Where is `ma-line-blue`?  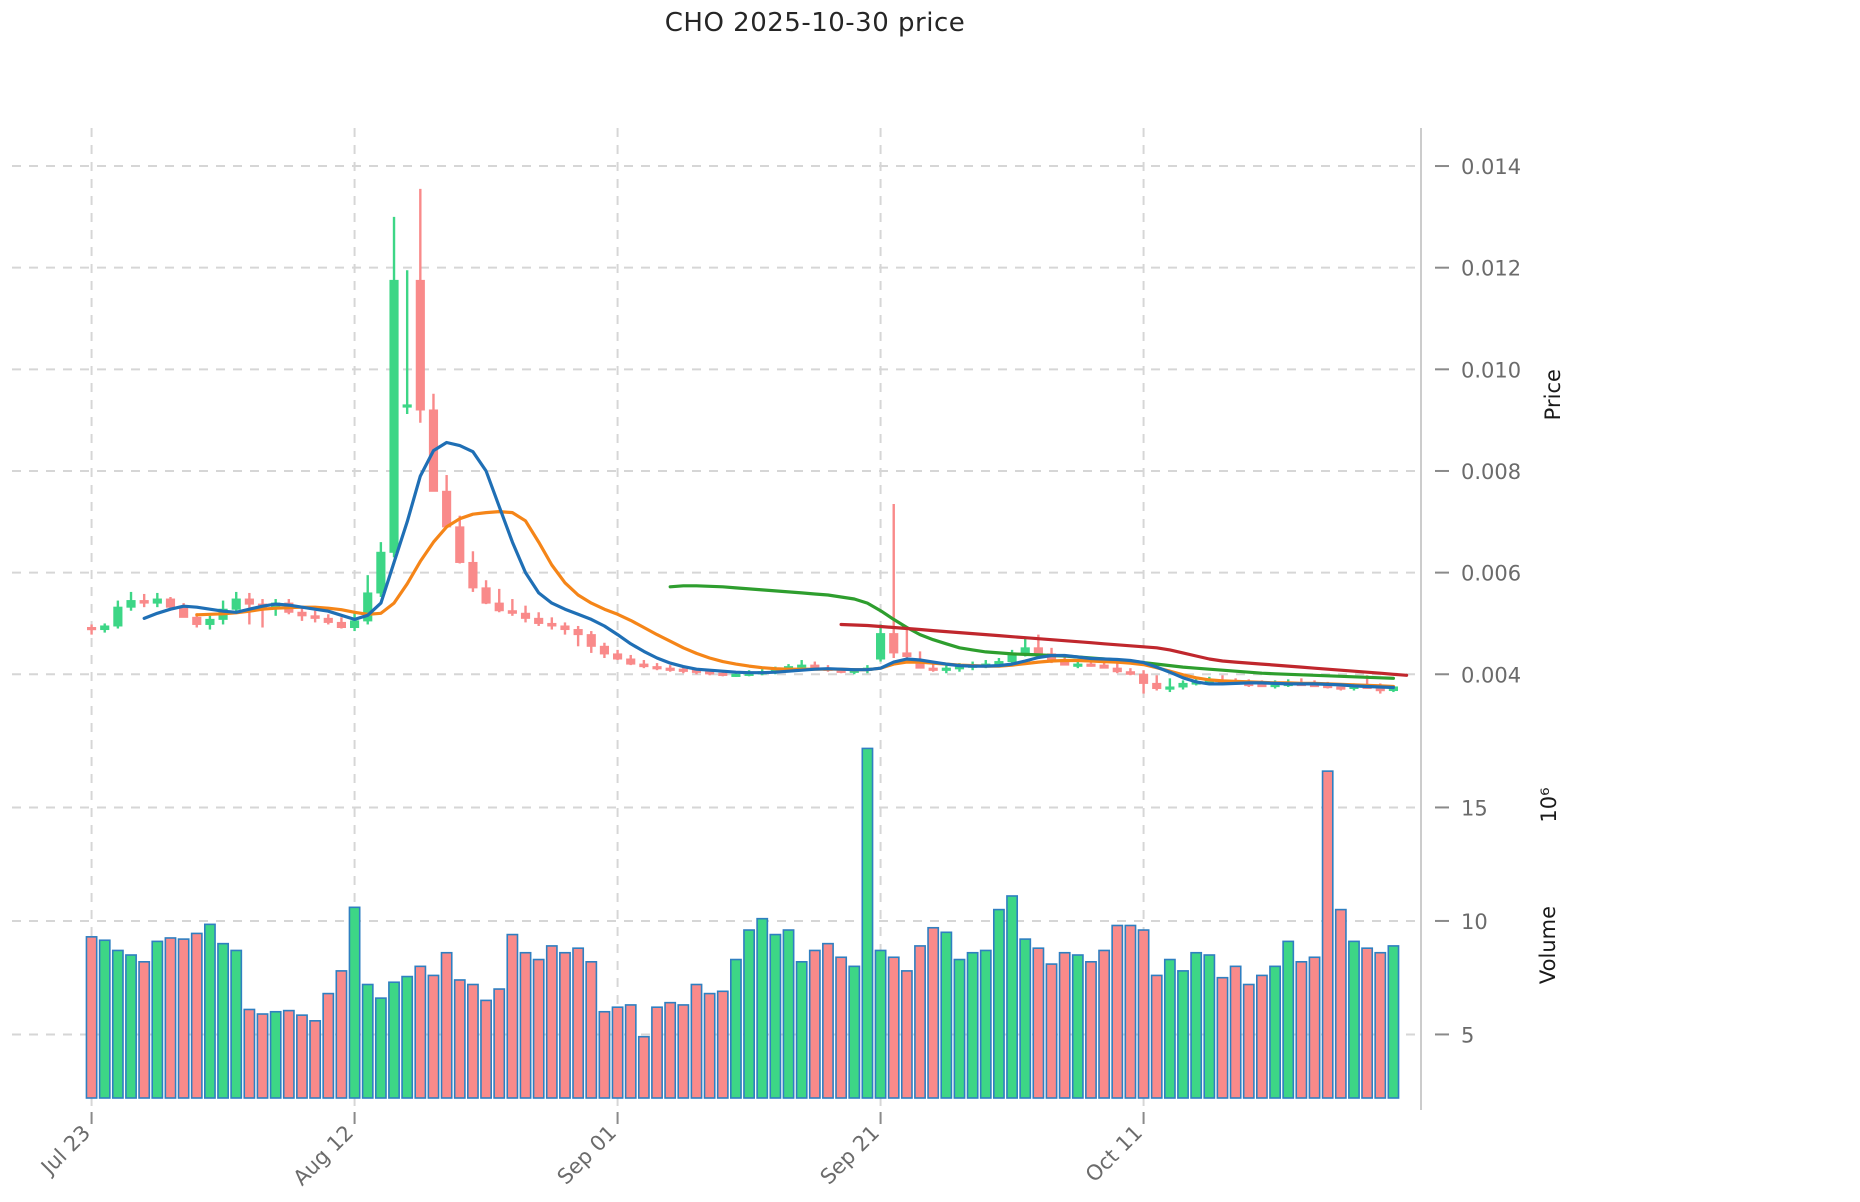
ma-line-blue is located at coordinates (769, 565).